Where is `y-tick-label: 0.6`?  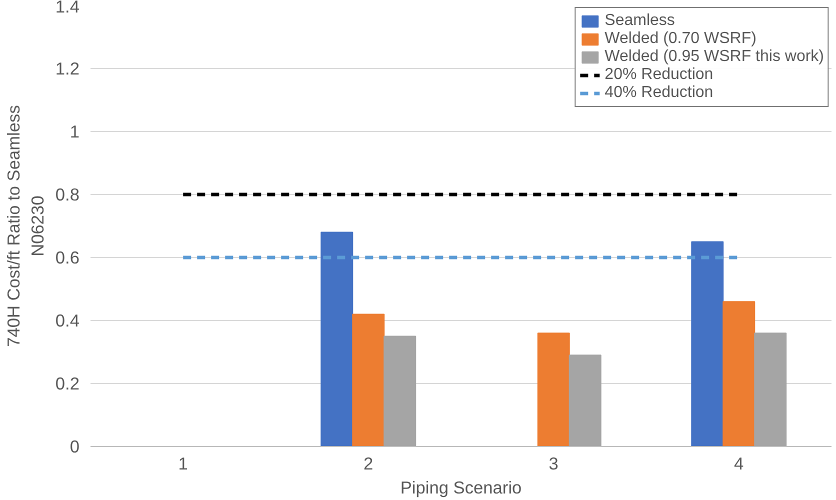 y-tick-label: 0.6 is located at coordinates (67, 258).